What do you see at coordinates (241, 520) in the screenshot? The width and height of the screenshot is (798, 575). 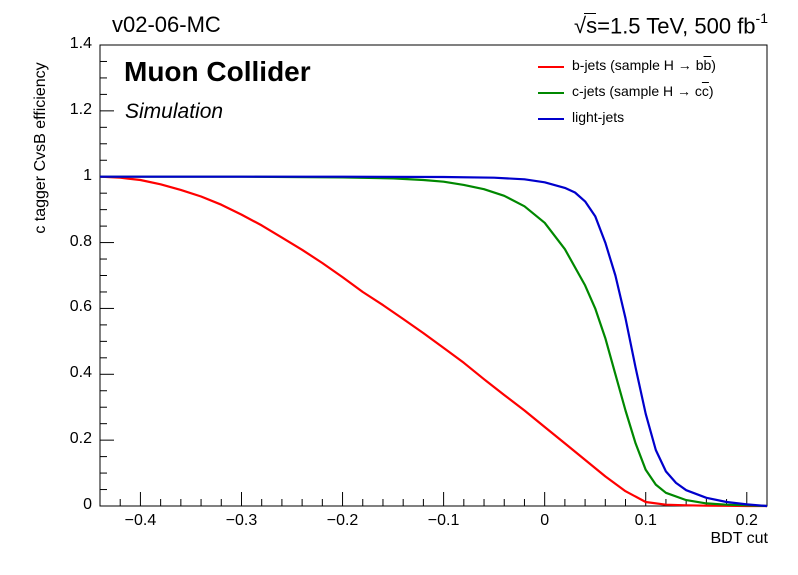 I see `x-tick-label: −0.3` at bounding box center [241, 520].